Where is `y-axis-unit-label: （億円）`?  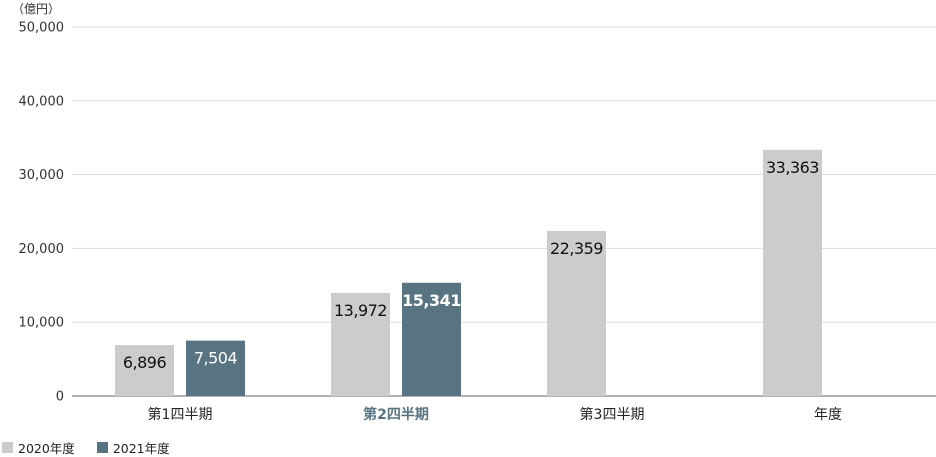 y-axis-unit-label: （億円） is located at coordinates (36, 9).